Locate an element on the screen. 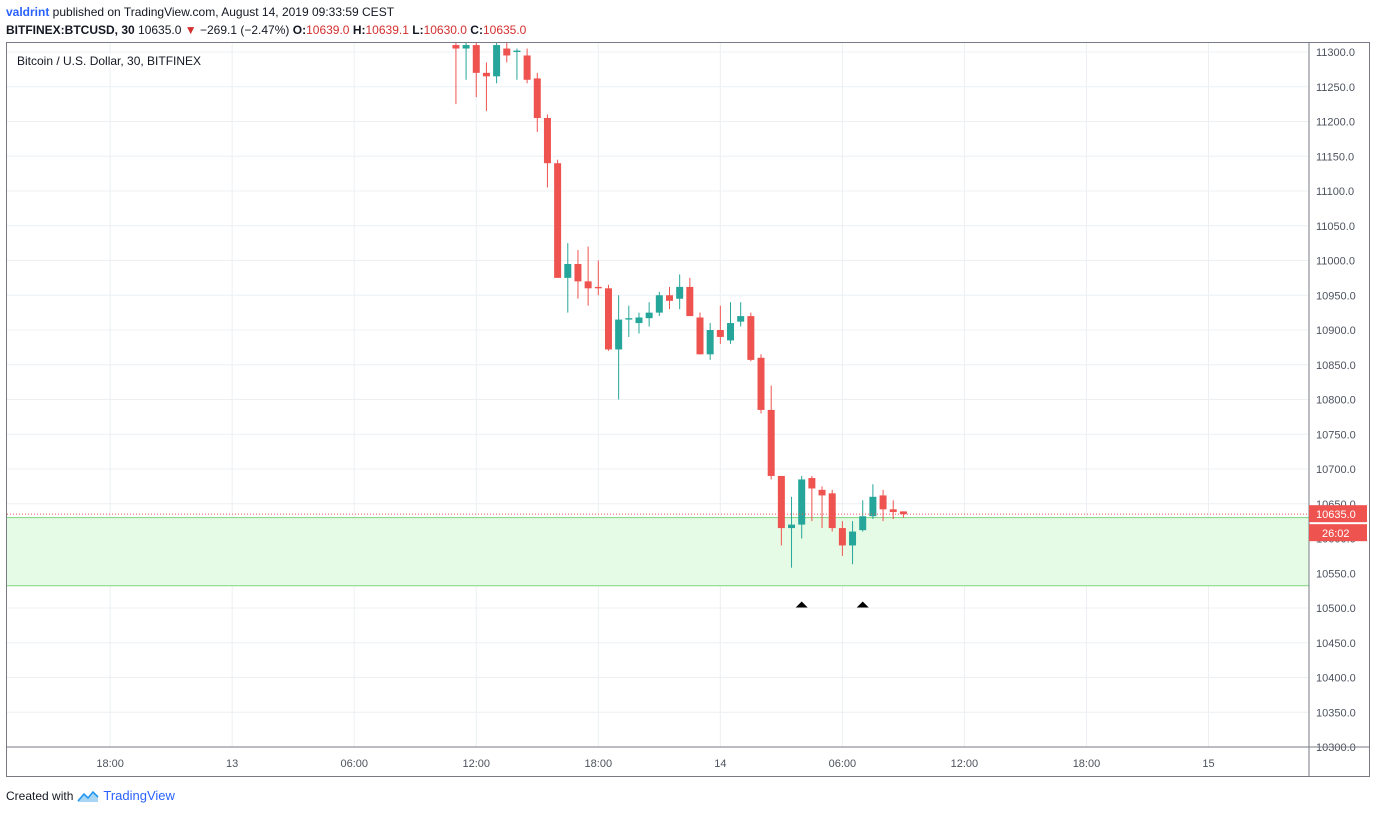 This screenshot has height=813, width=1377. close-value: 10635.0 is located at coordinates (504, 30).